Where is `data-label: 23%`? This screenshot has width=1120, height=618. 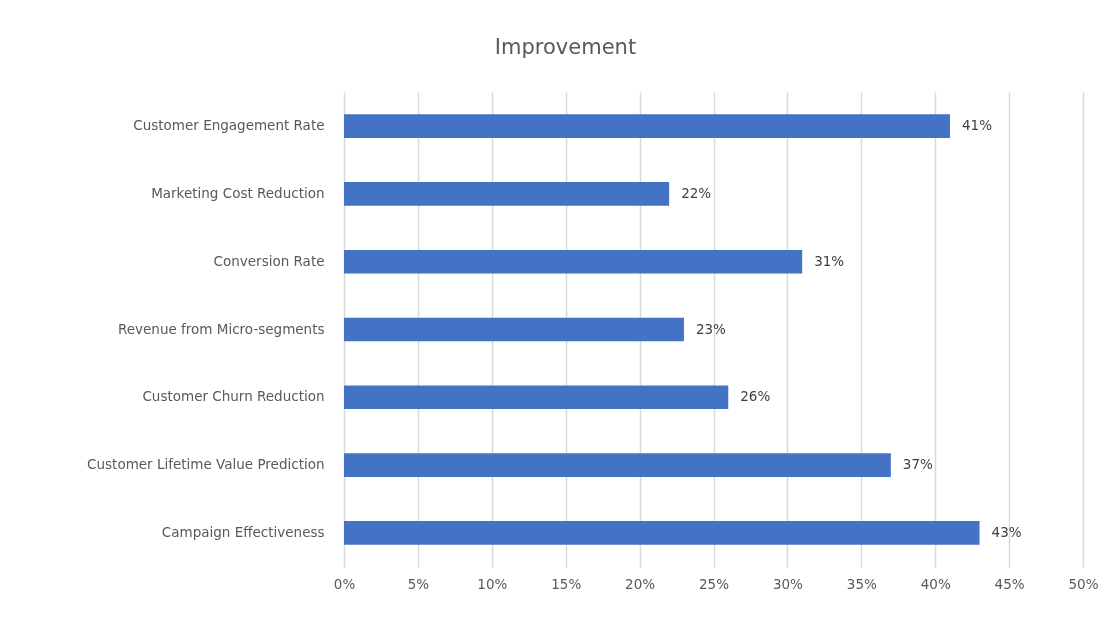
data-label: 23% is located at coordinates (711, 328).